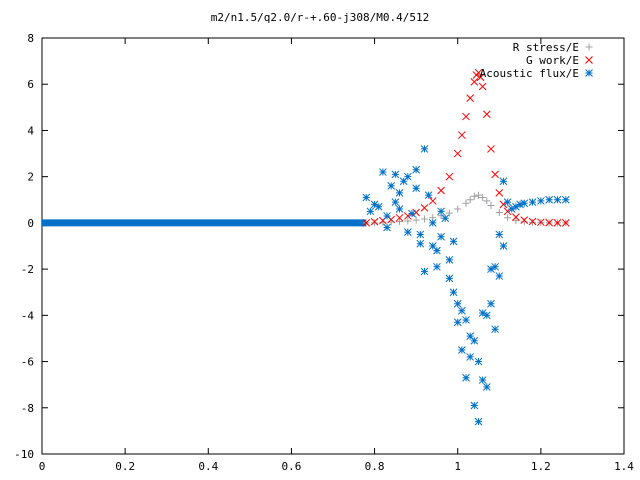 The image size is (640, 480). What do you see at coordinates (457, 466) in the screenshot?
I see `x-tick-label: 1` at bounding box center [457, 466].